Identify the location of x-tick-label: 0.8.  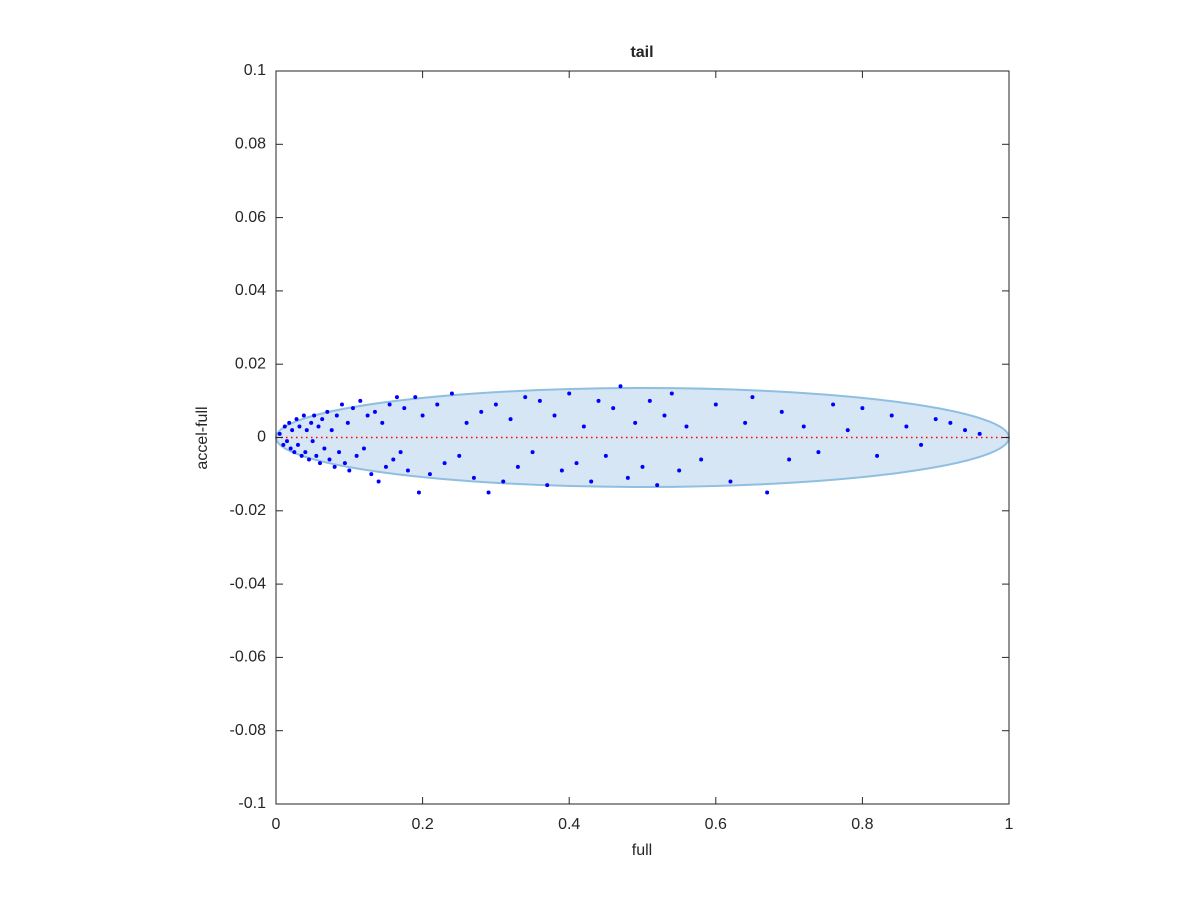
(862, 824).